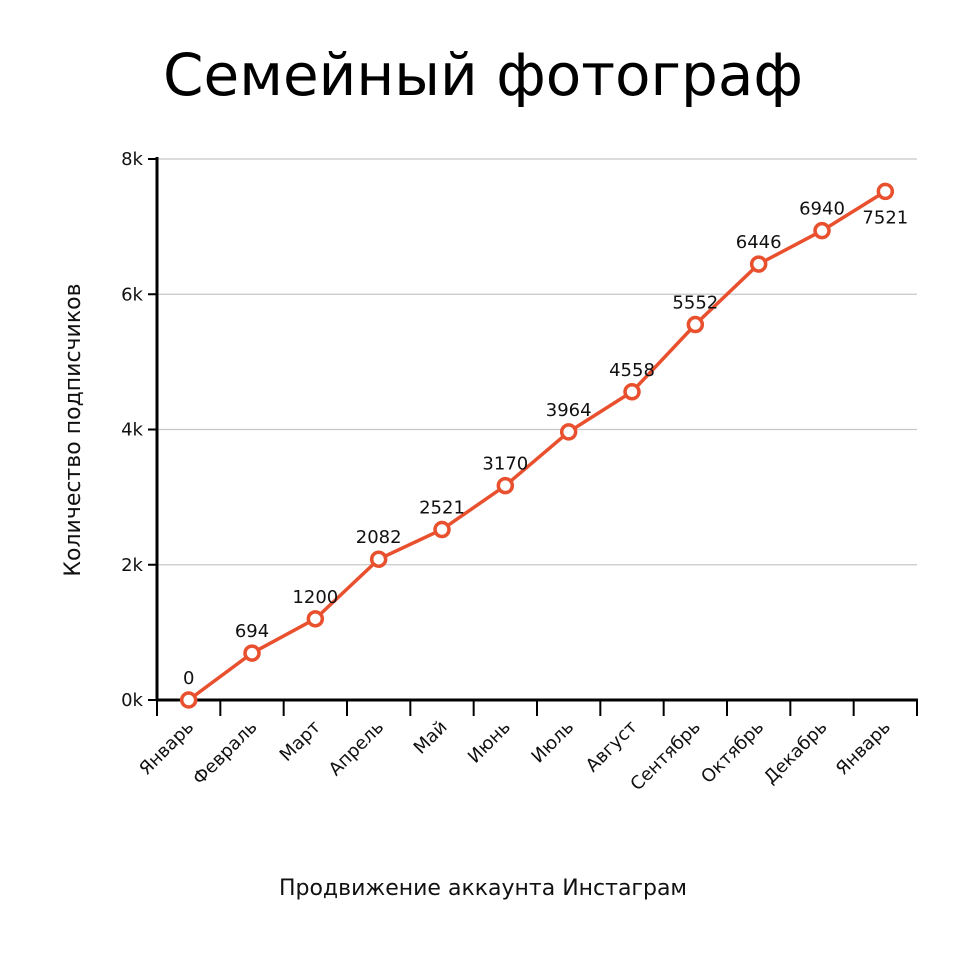  I want to click on data-label: 2082, so click(379, 537).